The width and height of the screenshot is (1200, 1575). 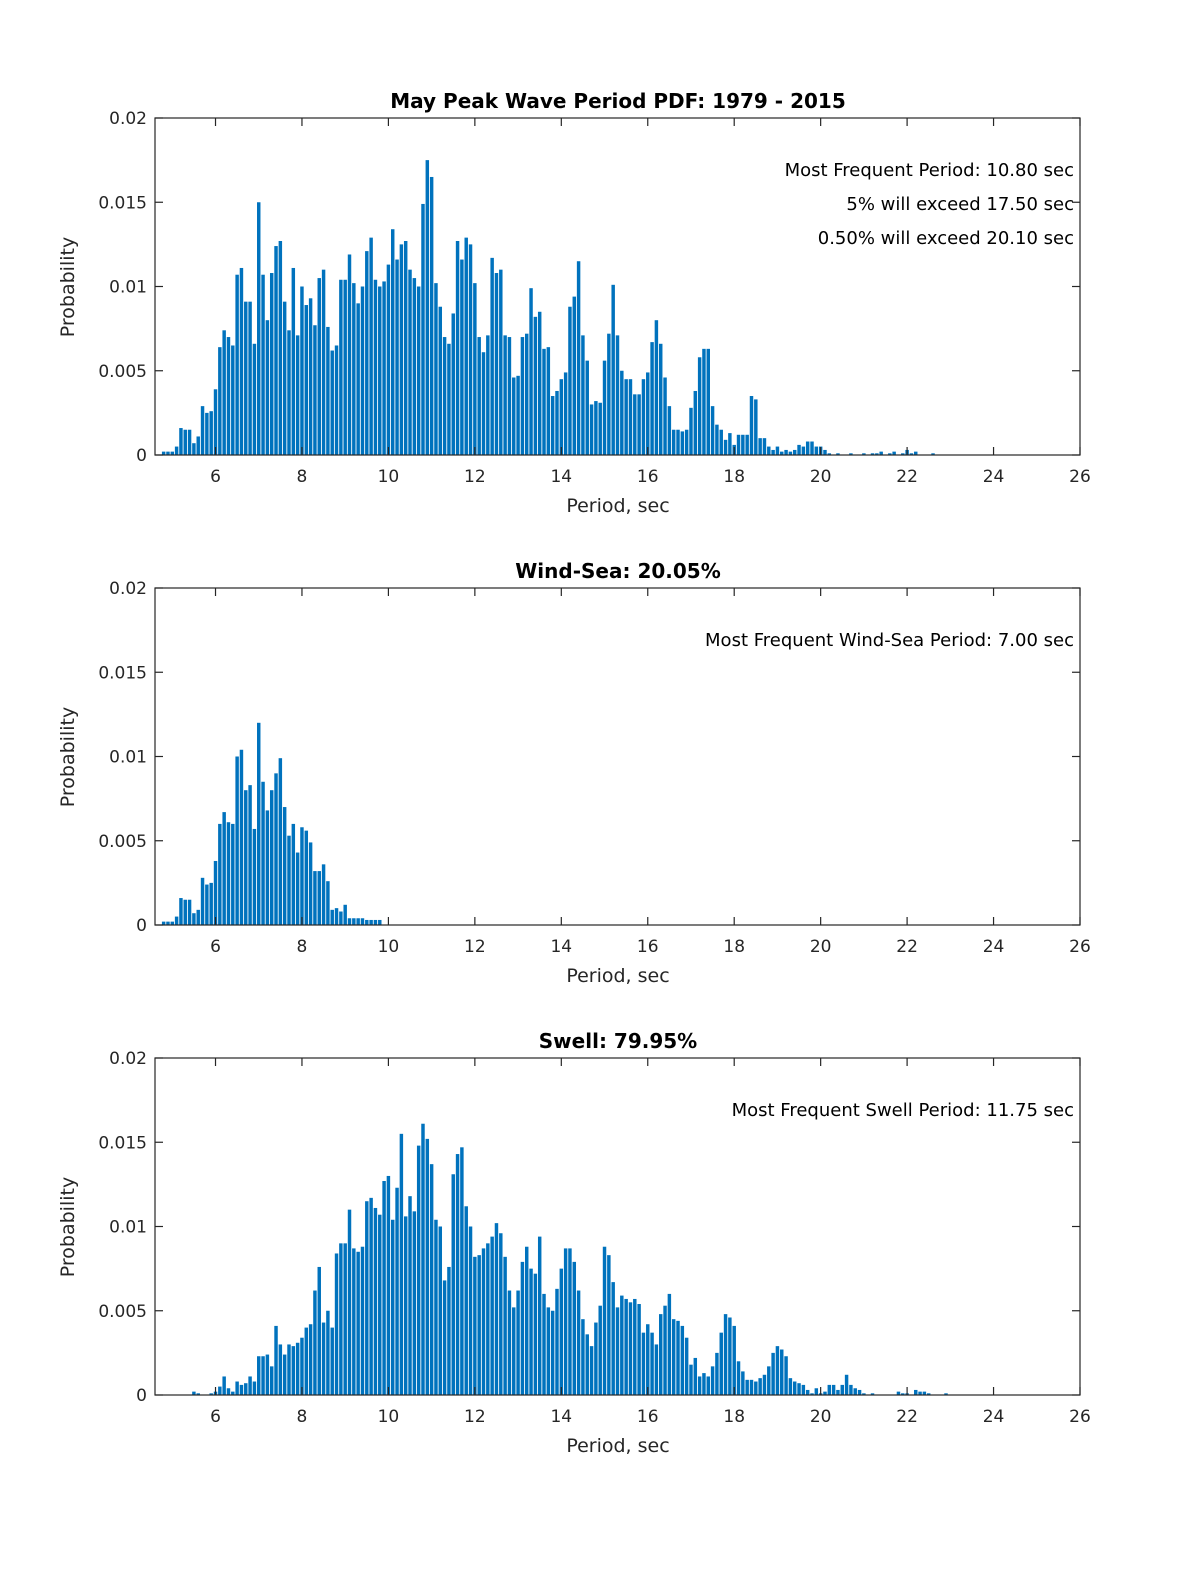 What do you see at coordinates (475, 947) in the screenshot?
I see `x-tick-label: 12` at bounding box center [475, 947].